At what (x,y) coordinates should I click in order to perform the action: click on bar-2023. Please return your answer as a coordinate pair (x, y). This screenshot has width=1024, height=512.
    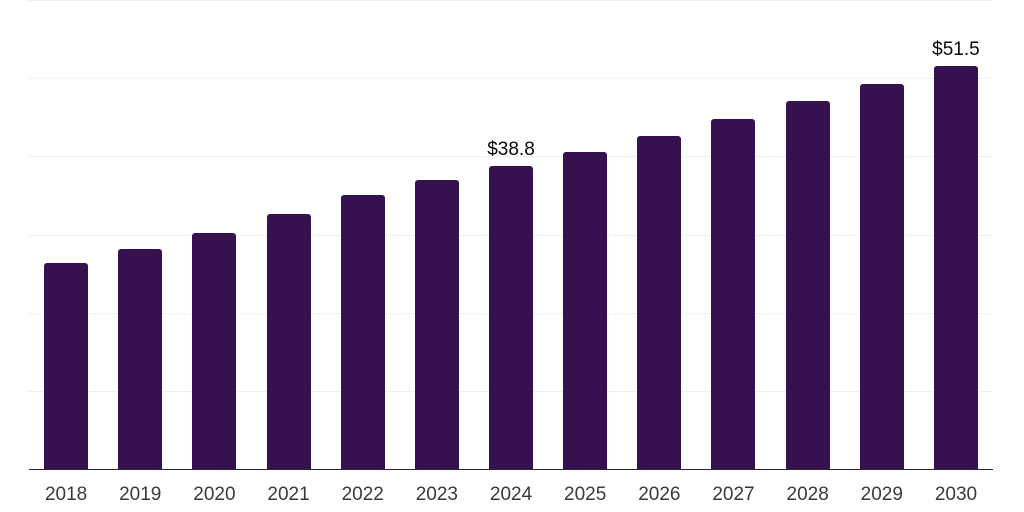
    Looking at the image, I should click on (436, 324).